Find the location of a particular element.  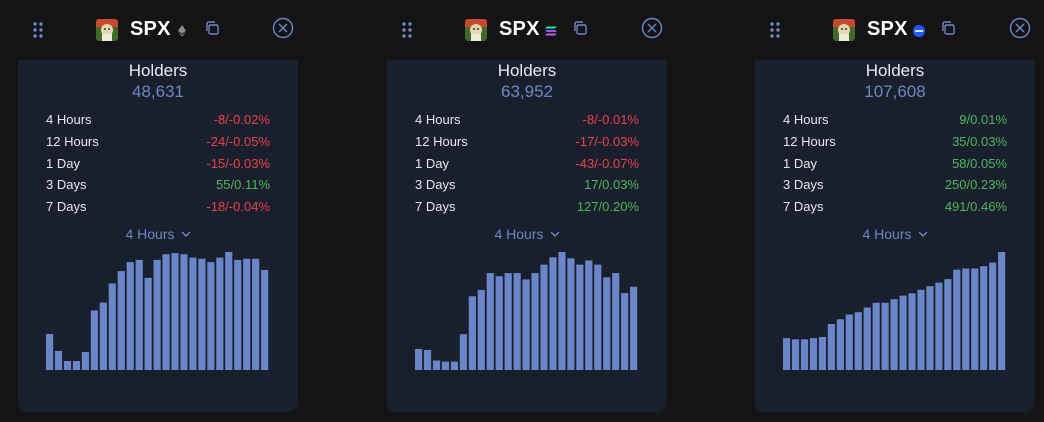

stat-row: 7 Days -18/-0.04% is located at coordinates (158, 209).